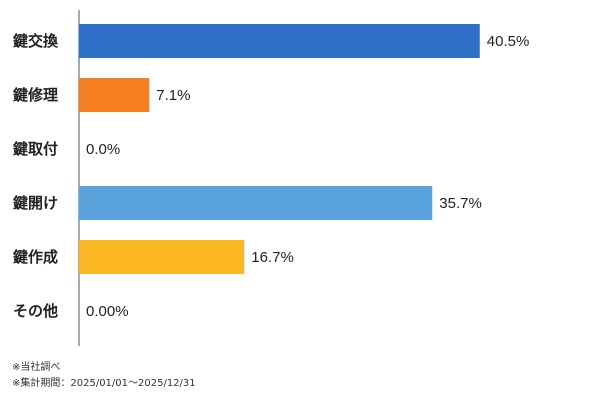 The width and height of the screenshot is (600, 400). Describe the element at coordinates (35, 95) in the screenshot. I see `category-label-2: 鍵修理` at that location.